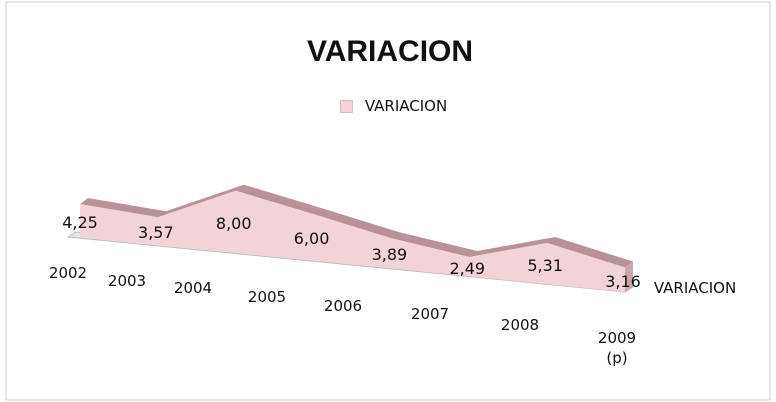 This screenshot has width=776, height=402. What do you see at coordinates (80, 222) in the screenshot?
I see `data-label: 4,25` at bounding box center [80, 222].